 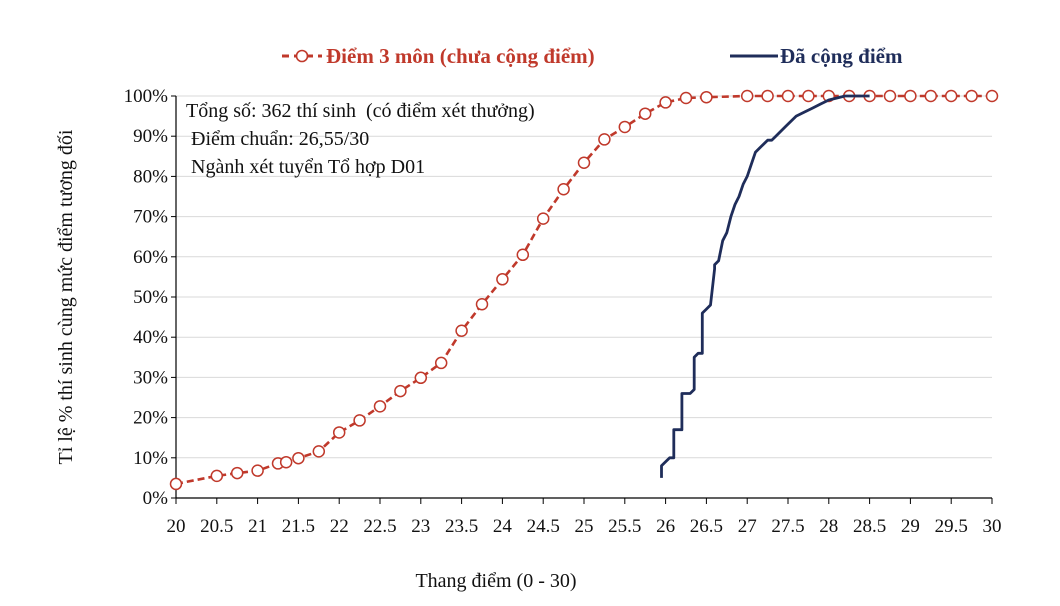 I want to click on y-tick-label: 30%, so click(x=150, y=377).